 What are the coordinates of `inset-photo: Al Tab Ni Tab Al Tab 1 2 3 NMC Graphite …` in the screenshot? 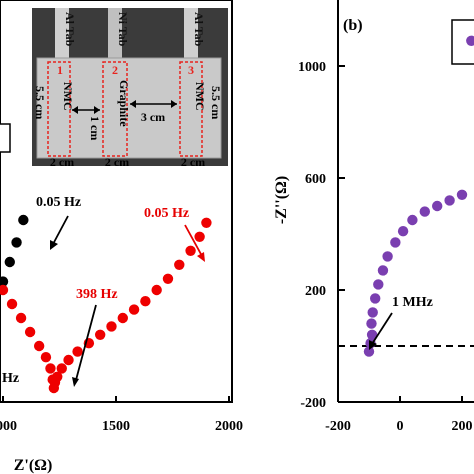 It's located at (130, 88).